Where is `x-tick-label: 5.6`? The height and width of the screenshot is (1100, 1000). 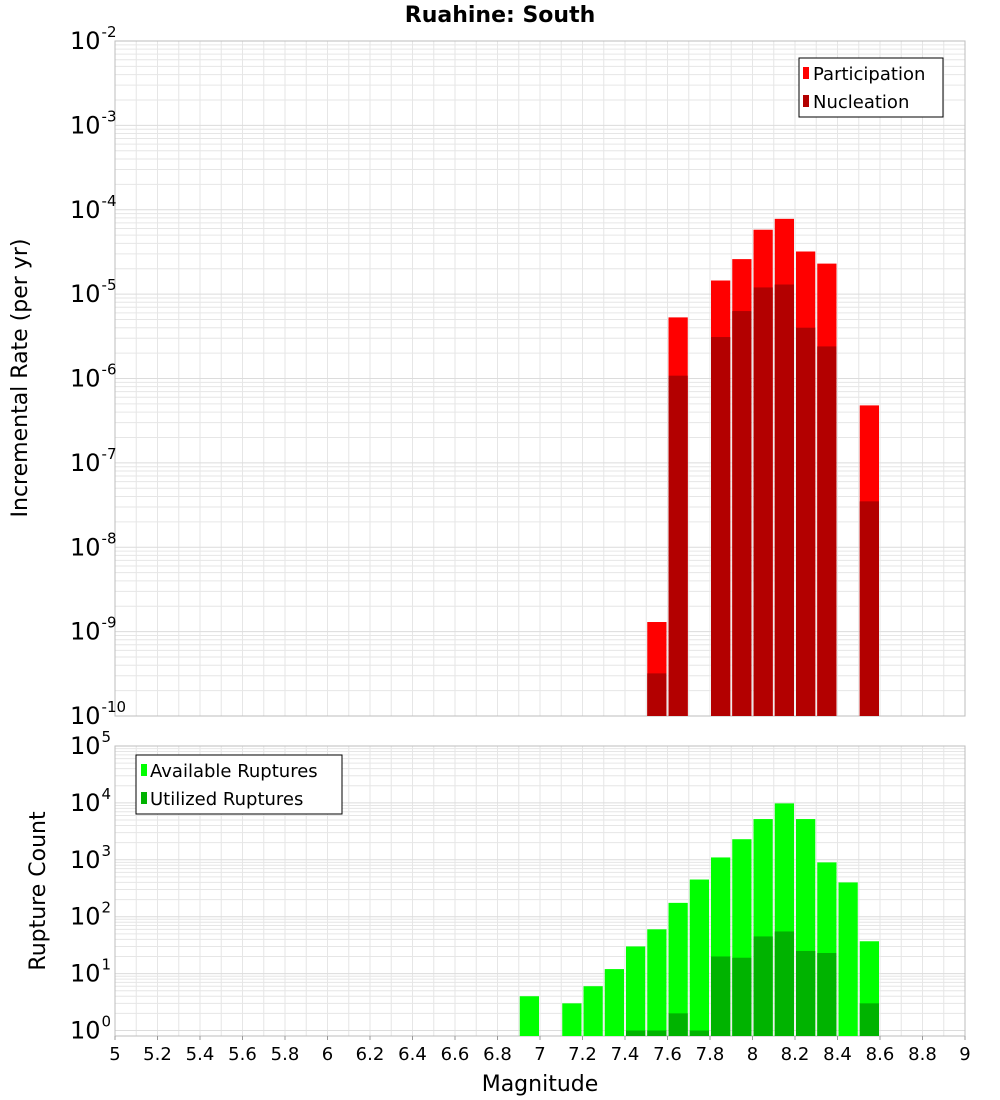 x-tick-label: 5.6 is located at coordinates (242, 1054).